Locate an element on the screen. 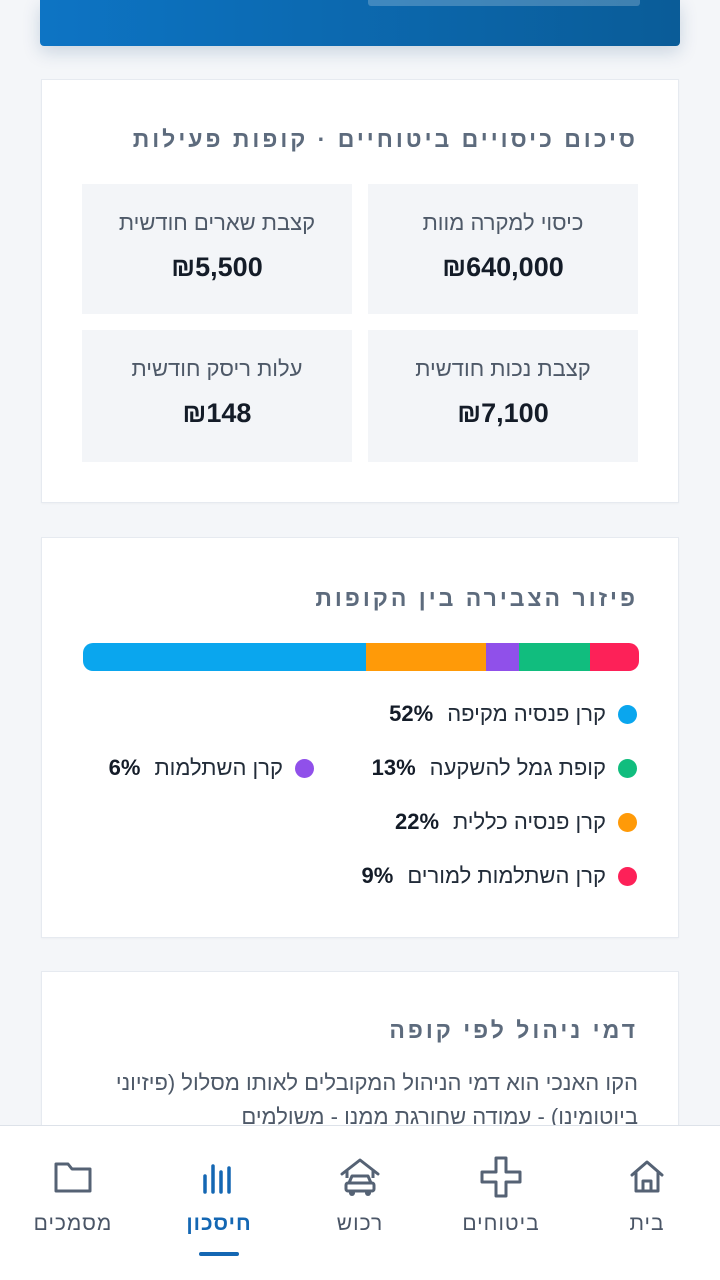  tile-survivors-pension: קצבת שארים חודשית ₪5,500 is located at coordinates (217, 249).